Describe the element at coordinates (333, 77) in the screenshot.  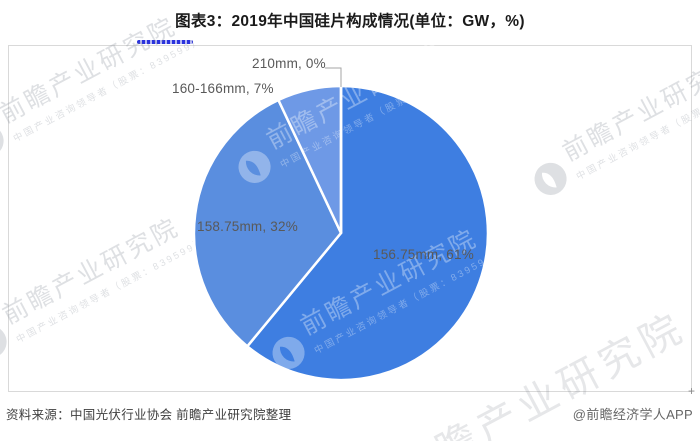
I see `leader-line-210mm` at that location.